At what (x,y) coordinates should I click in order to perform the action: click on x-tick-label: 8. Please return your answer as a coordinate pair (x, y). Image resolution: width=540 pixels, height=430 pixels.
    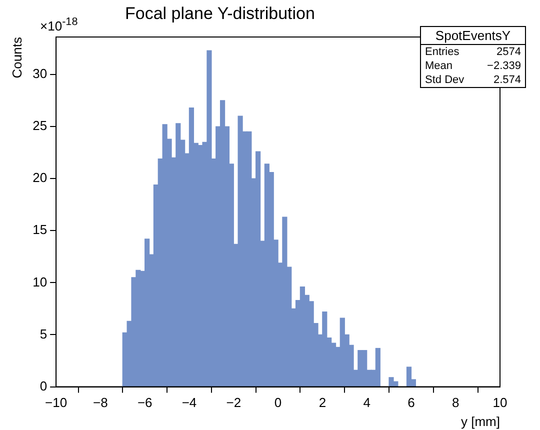
    Looking at the image, I should click on (456, 402).